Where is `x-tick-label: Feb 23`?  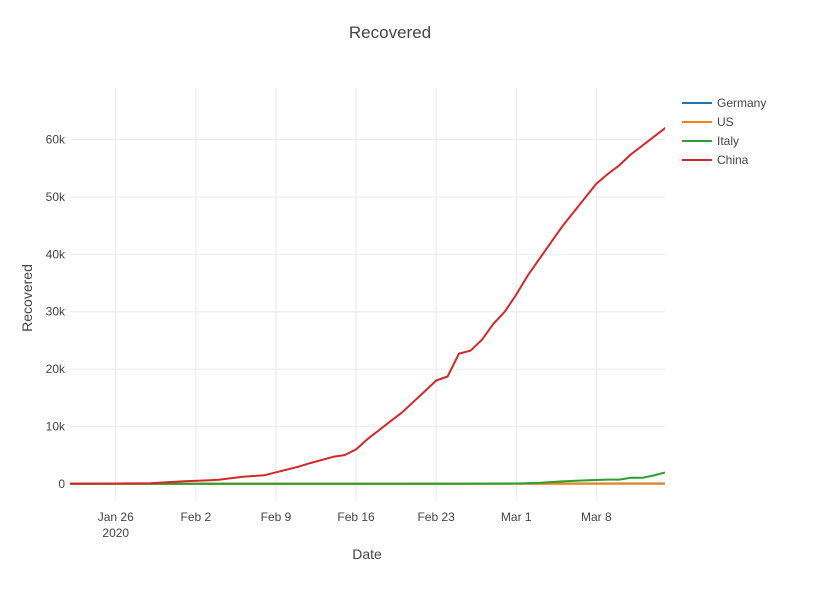 x-tick-label: Feb 23 is located at coordinates (436, 517).